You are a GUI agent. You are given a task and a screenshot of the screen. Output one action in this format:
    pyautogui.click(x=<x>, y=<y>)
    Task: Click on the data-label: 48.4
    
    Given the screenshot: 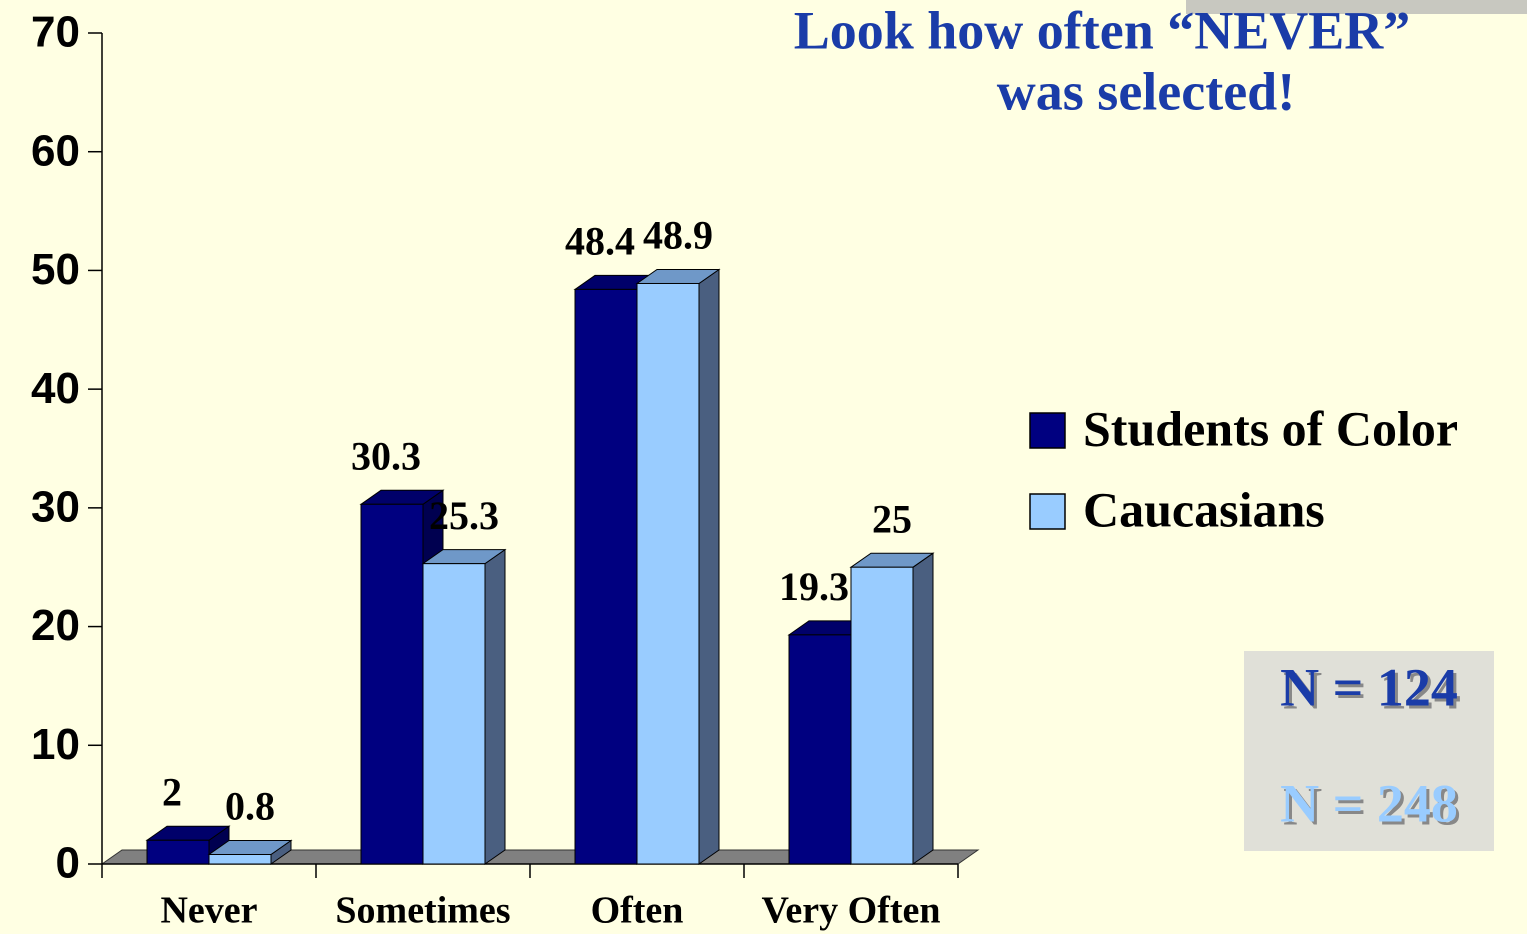 What is the action you would take?
    pyautogui.click(x=600, y=241)
    